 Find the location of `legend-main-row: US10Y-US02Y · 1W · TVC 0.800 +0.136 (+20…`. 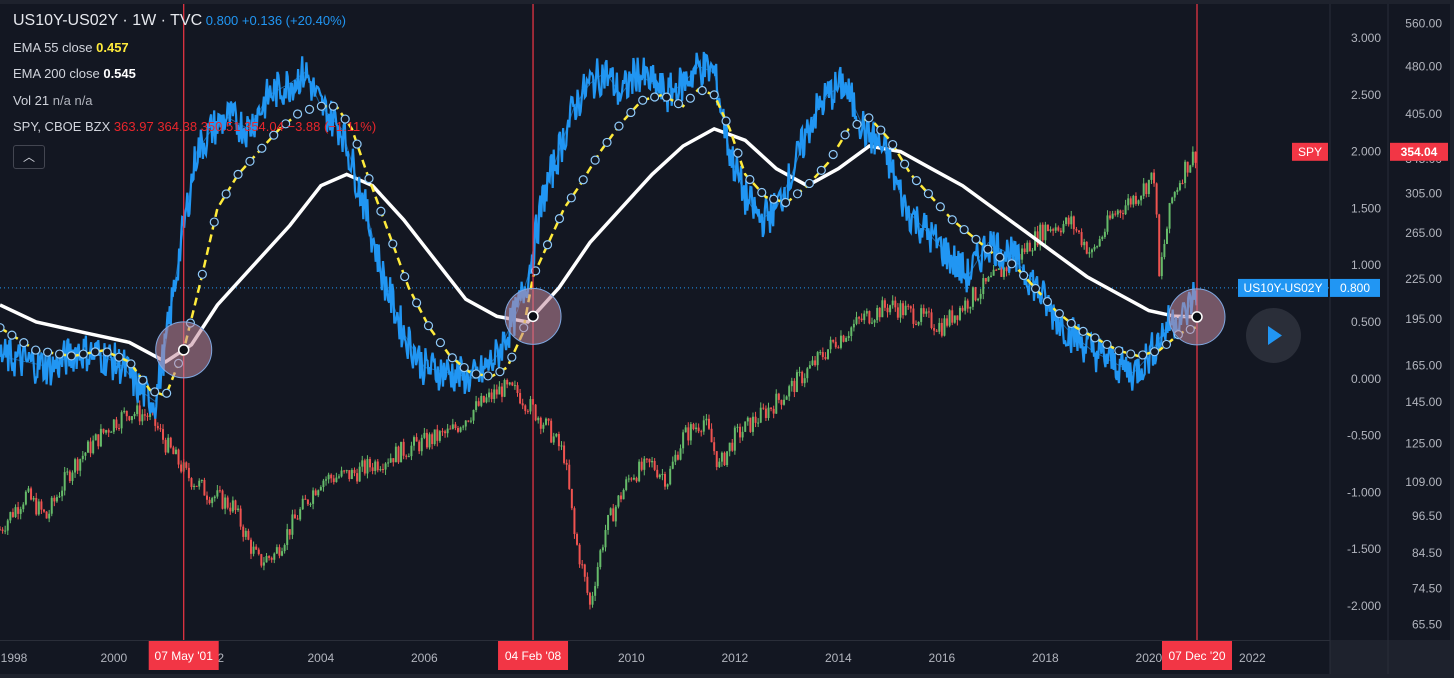

legend-main-row: US10Y-US02Y · 1W · TVC 0.800 +0.136 (+20… is located at coordinates (194, 21).